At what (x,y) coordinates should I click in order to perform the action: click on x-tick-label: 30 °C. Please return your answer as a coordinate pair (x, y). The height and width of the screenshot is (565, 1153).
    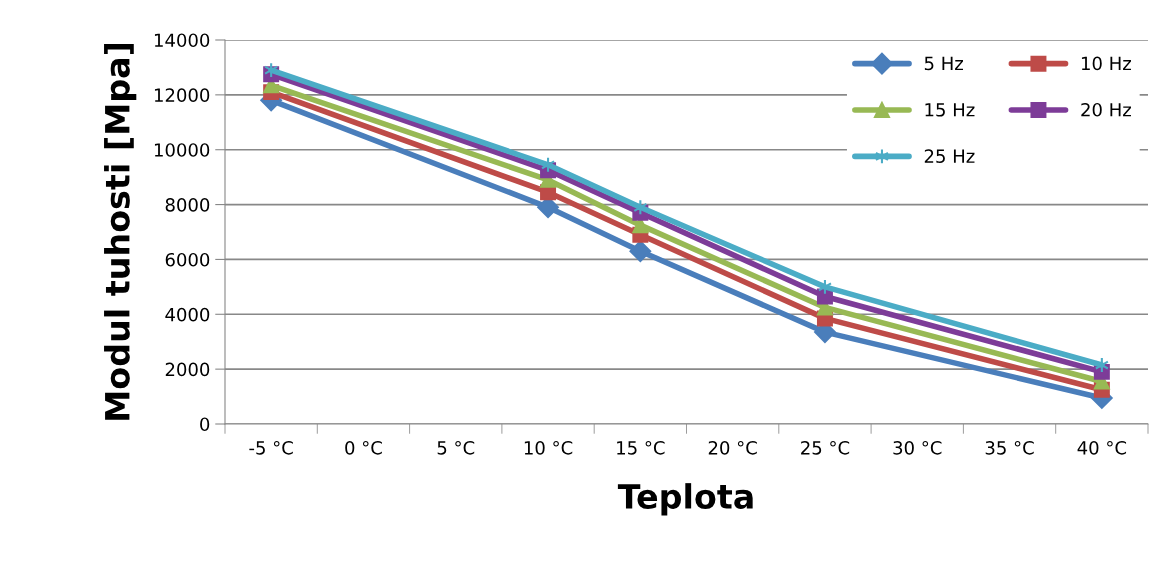
    Looking at the image, I should click on (917, 447).